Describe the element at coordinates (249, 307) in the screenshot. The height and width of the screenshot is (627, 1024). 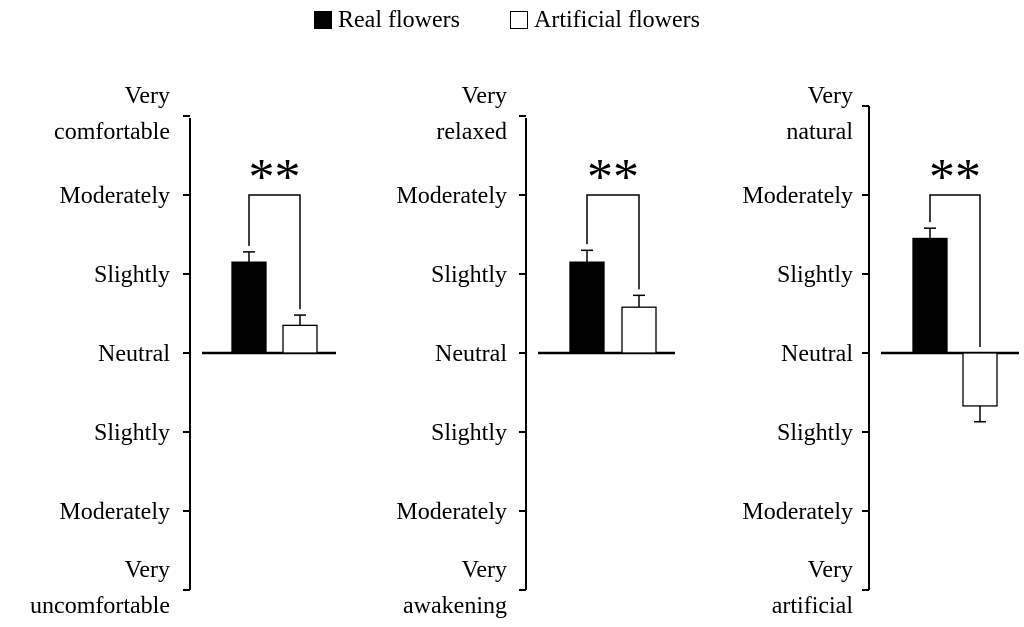
I see `chart1-bar-real` at that location.